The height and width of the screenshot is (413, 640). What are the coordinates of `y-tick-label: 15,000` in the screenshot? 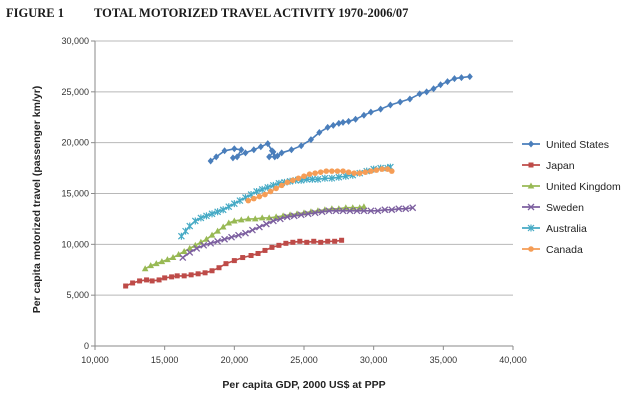 It's located at (75, 194).